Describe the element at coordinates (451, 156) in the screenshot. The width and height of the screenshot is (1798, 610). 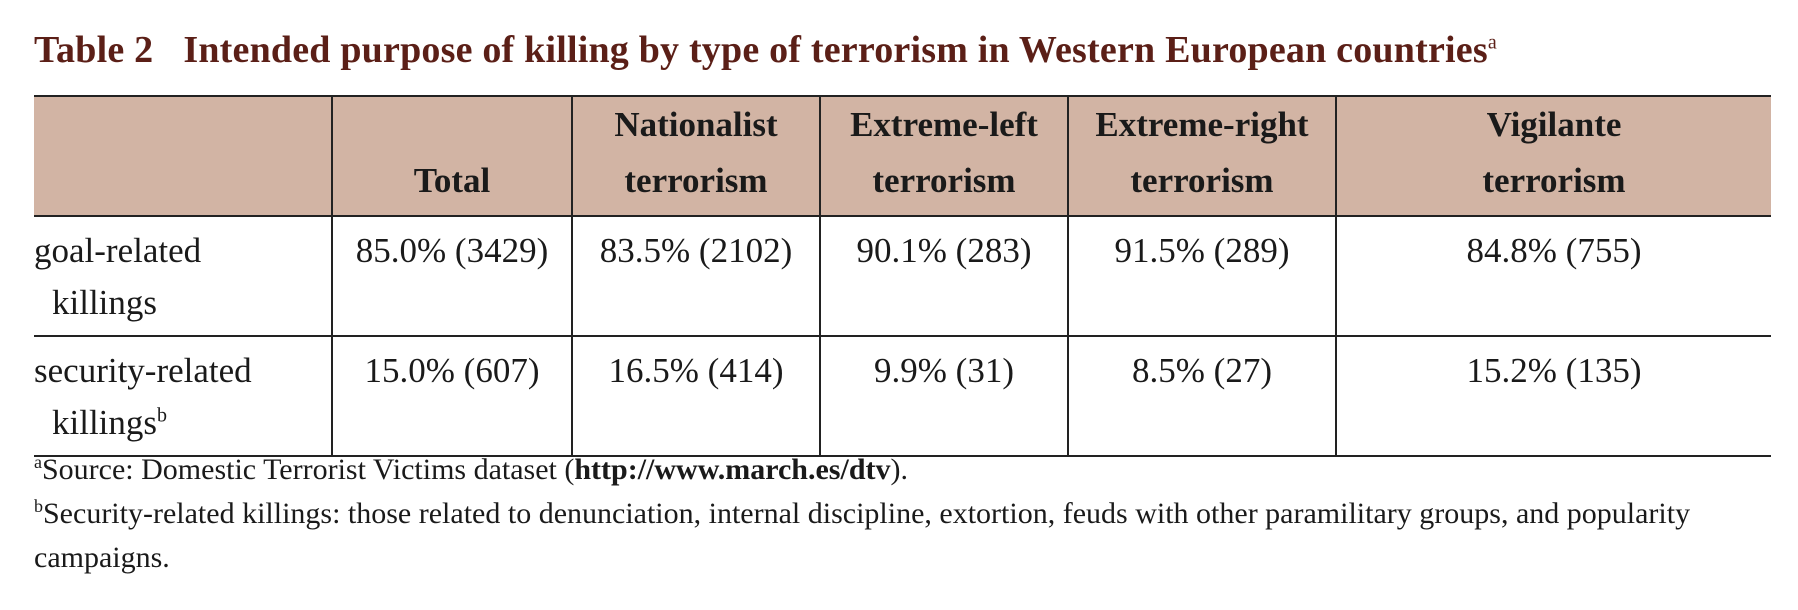
I see `header-cell-total: Total` at that location.